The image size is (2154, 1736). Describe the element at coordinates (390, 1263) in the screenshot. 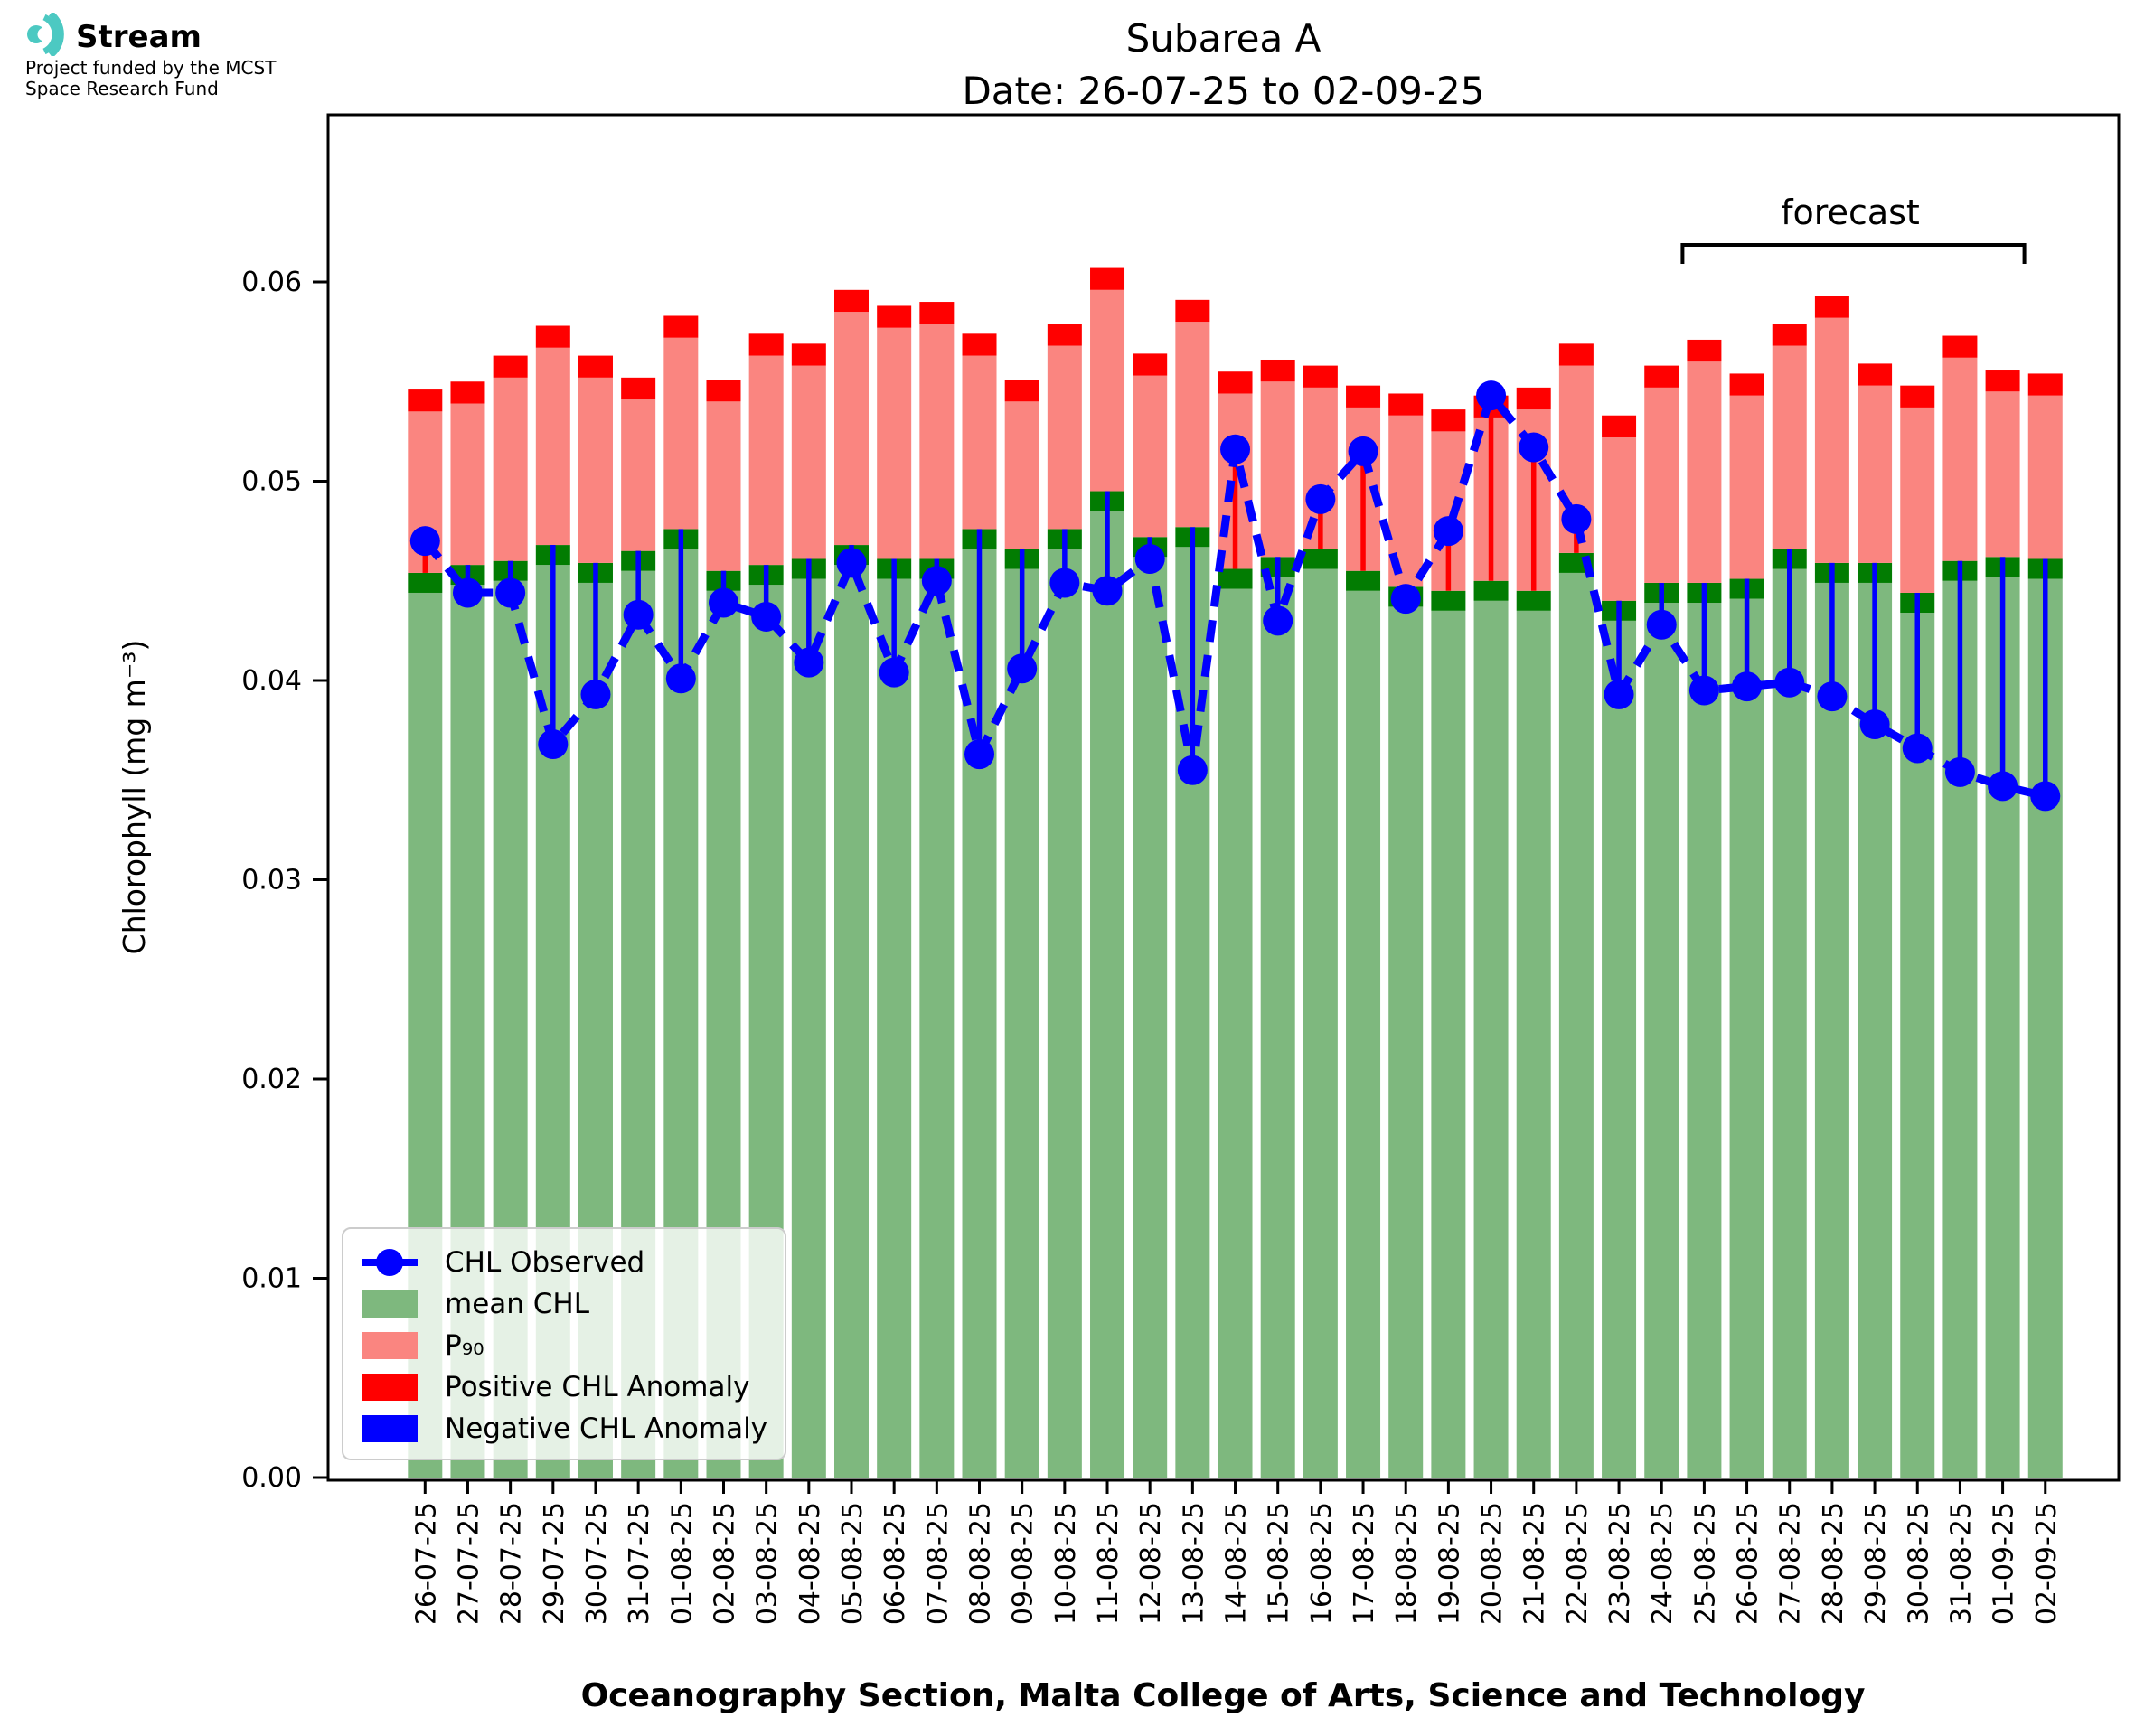

I see `legend-swatch-observed-icon` at that location.